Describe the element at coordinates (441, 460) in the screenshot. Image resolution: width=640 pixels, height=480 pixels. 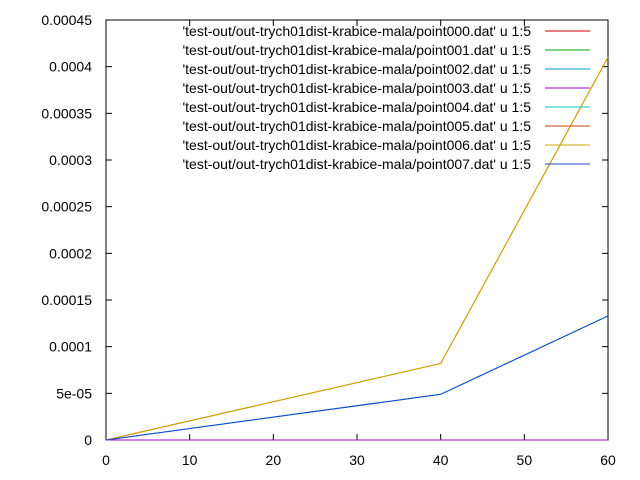
I see `x-tick-label: 40` at that location.